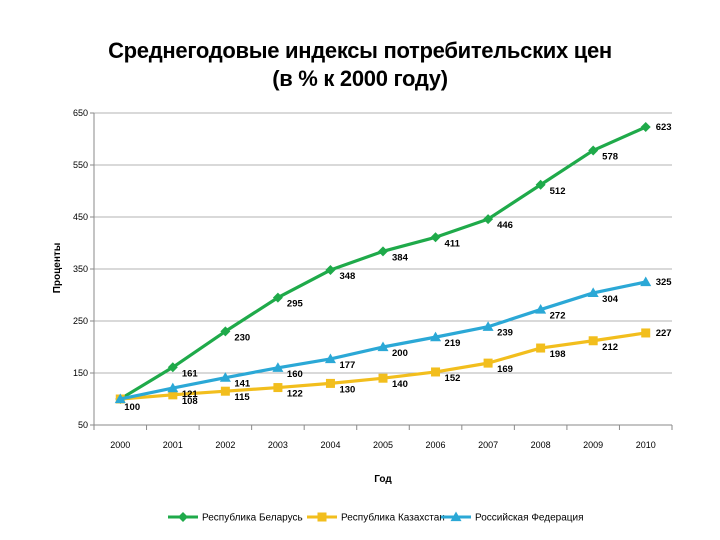  I want to click on data-label-1-2009: 212, so click(610, 347).